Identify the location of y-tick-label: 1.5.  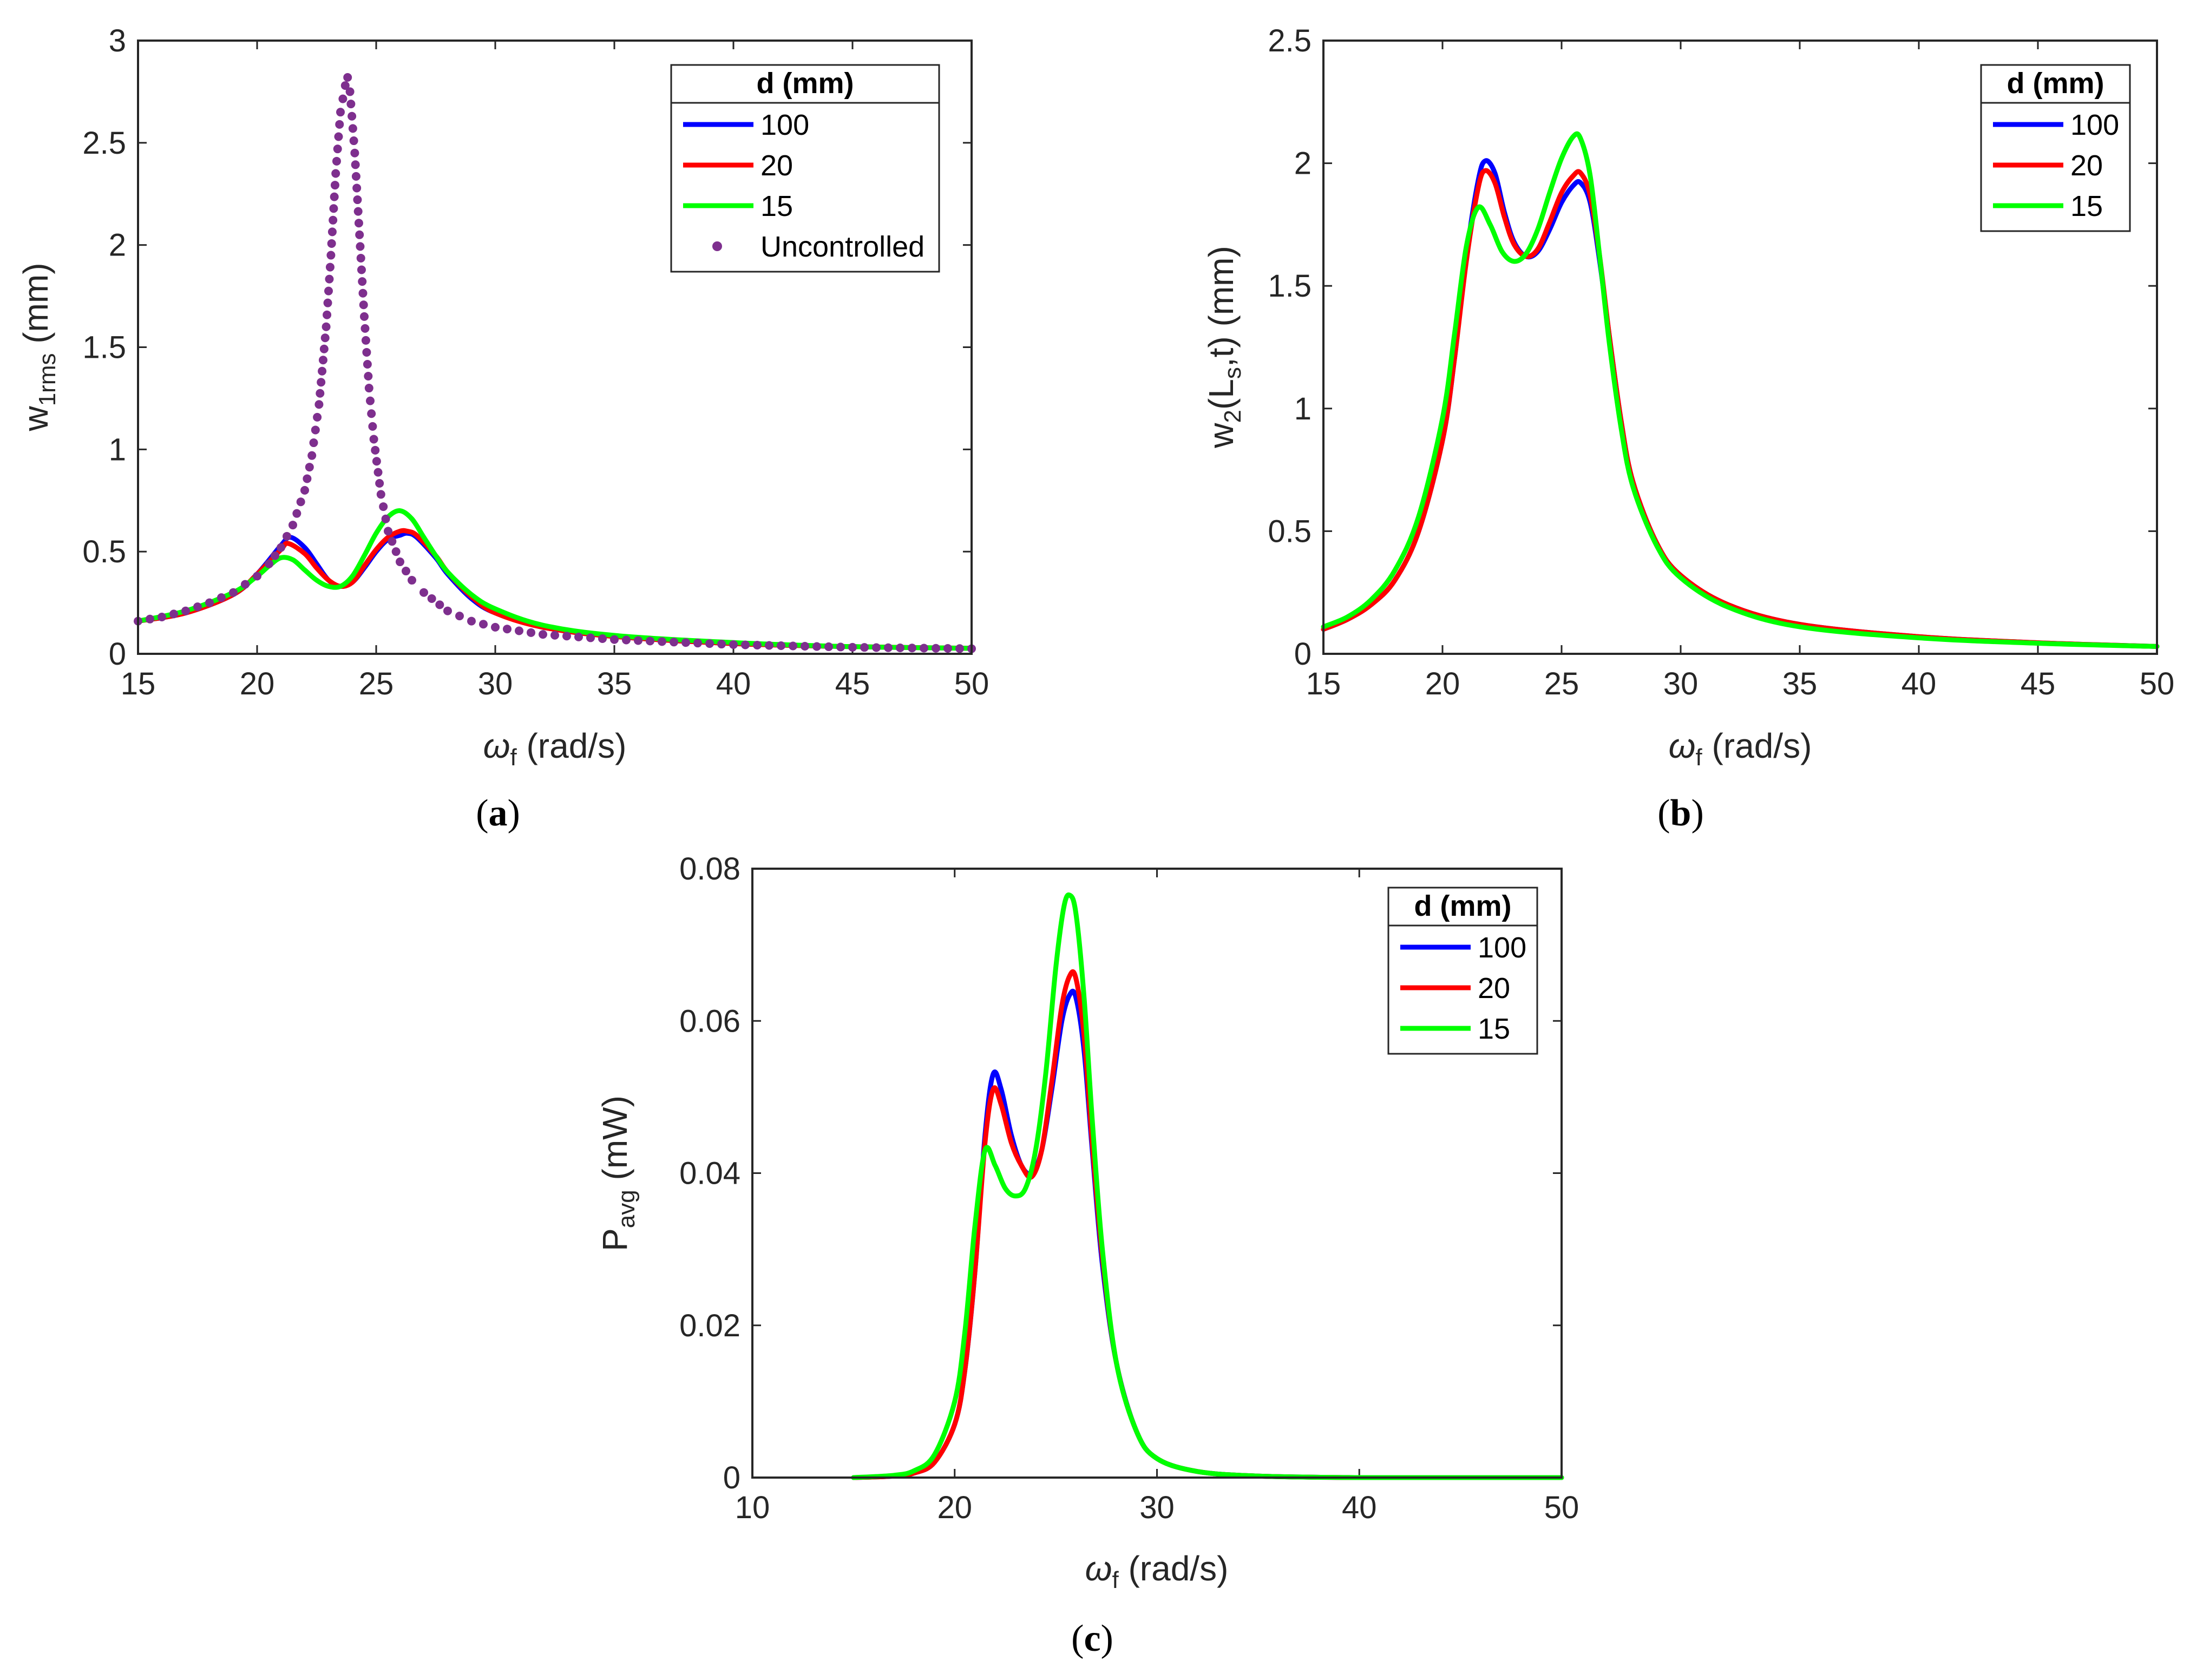
(1290, 286).